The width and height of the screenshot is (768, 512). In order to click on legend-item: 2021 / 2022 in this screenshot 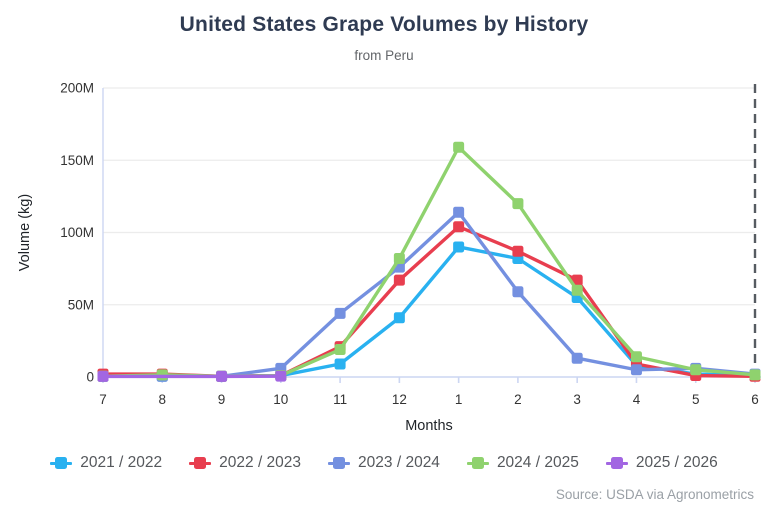, I will do `click(106, 463)`.